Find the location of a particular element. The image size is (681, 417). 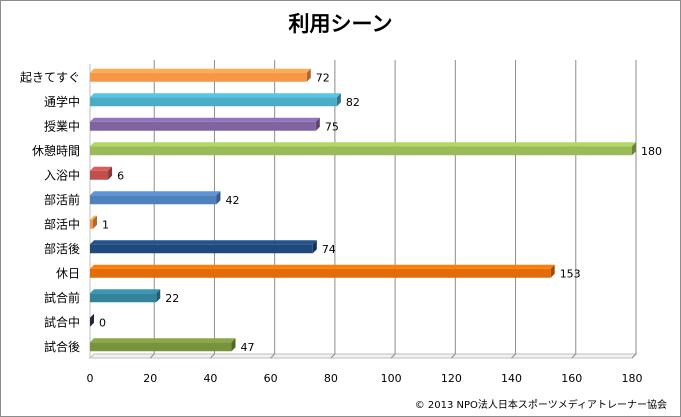

chart-floor is located at coordinates (363, 356).